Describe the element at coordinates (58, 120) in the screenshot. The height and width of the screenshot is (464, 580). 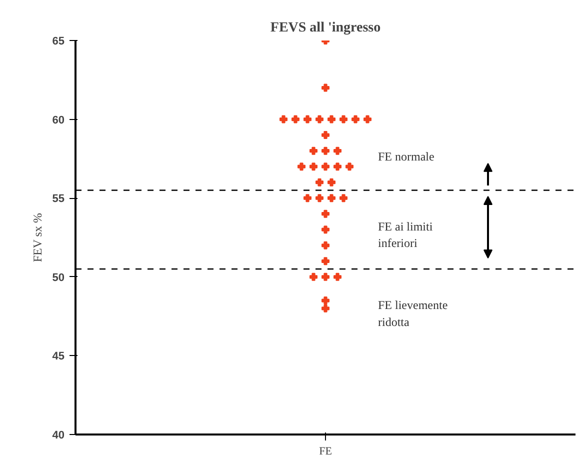
I see `y-tick-label: 60` at that location.